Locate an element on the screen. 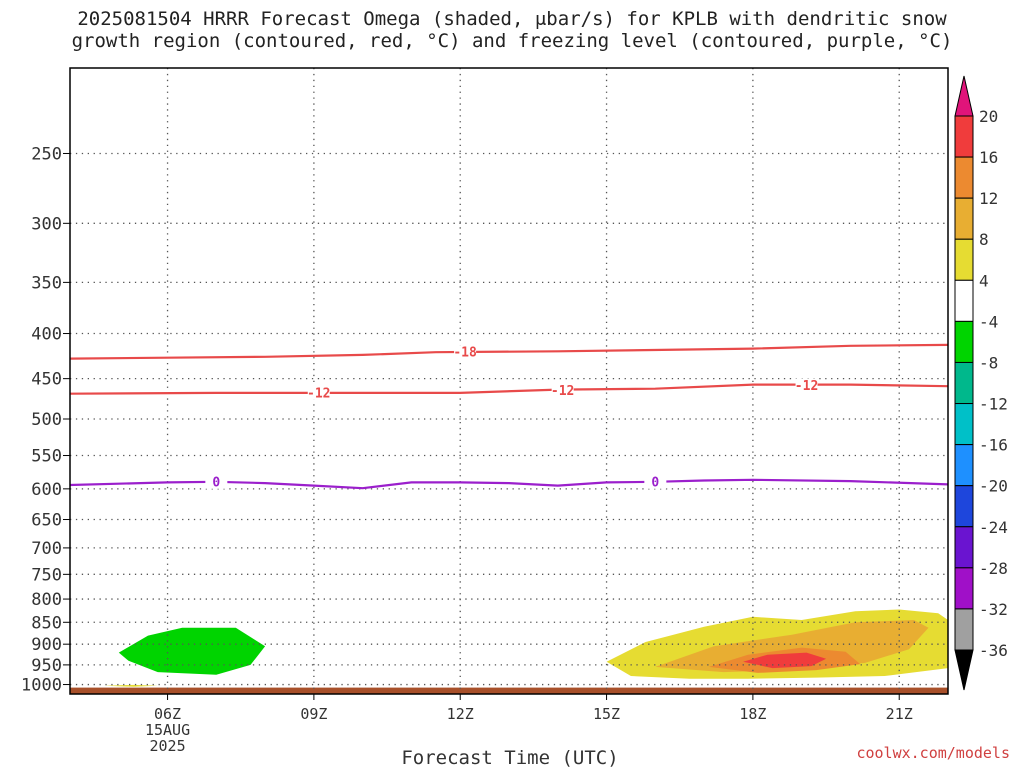 The width and height of the screenshot is (1024, 768). y-tick-label-400: 400 is located at coordinates (46, 335).